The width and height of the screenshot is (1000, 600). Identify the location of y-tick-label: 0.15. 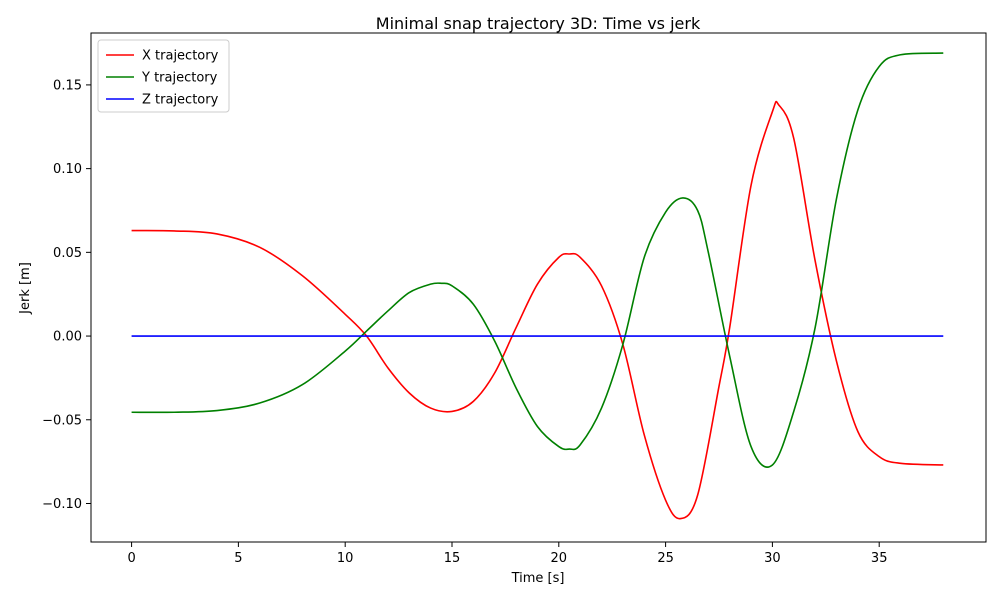
(67, 85).